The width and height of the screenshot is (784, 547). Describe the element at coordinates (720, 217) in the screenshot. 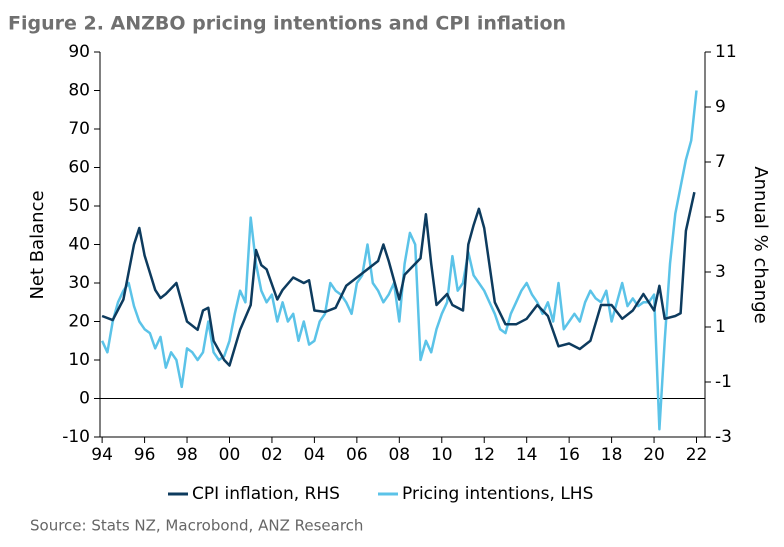

I see `y2-tick-label: 5` at that location.